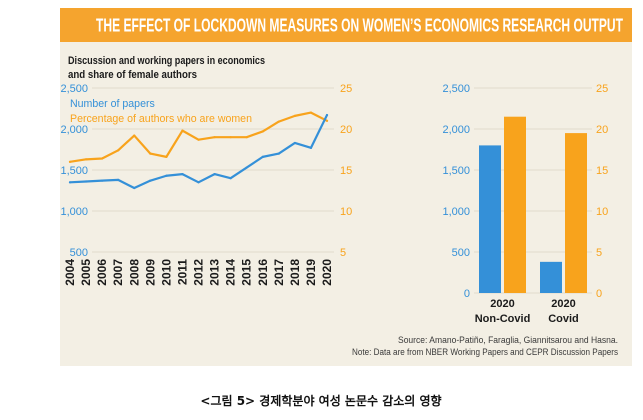  I want to click on x-tick-label: 2018, so click(295, 272).